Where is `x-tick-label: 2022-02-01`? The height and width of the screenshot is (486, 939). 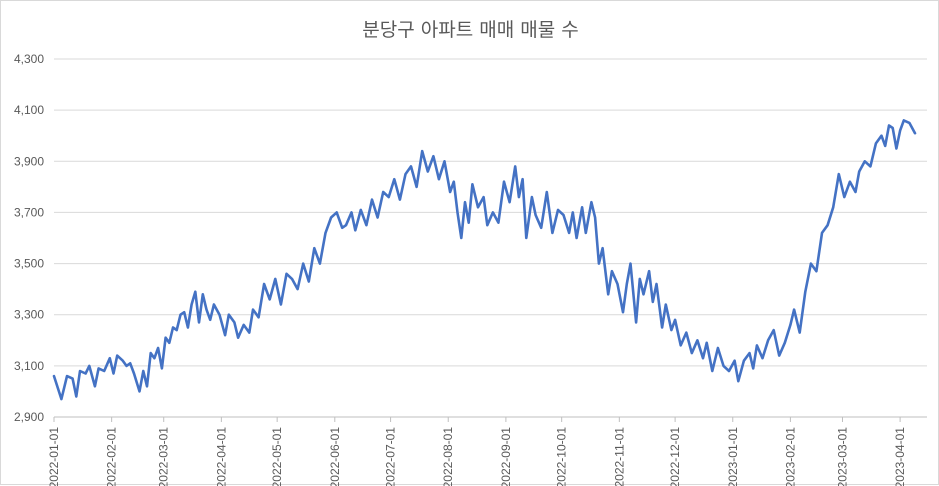 x-tick-label: 2022-02-01 is located at coordinates (112, 456).